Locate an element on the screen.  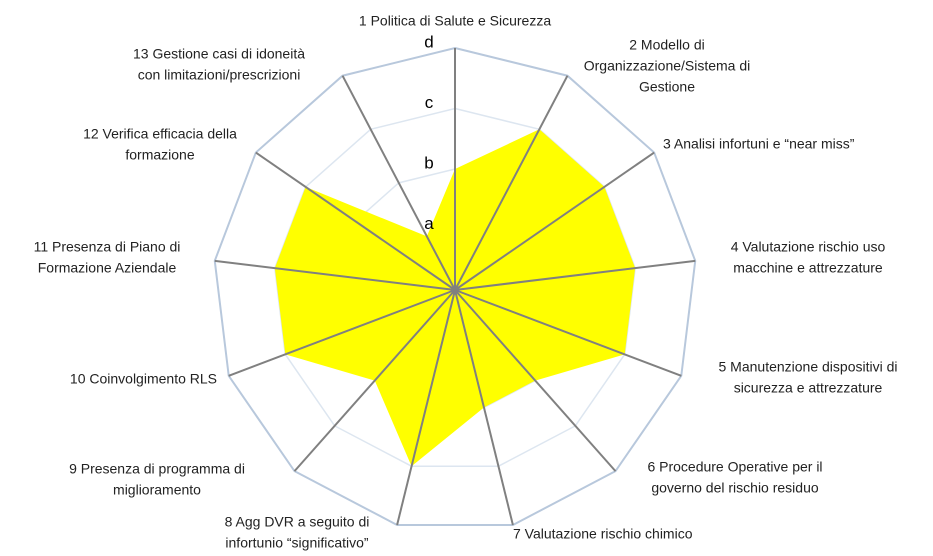
category-label: 7 Valutazione rischio chimico is located at coordinates (603, 534).